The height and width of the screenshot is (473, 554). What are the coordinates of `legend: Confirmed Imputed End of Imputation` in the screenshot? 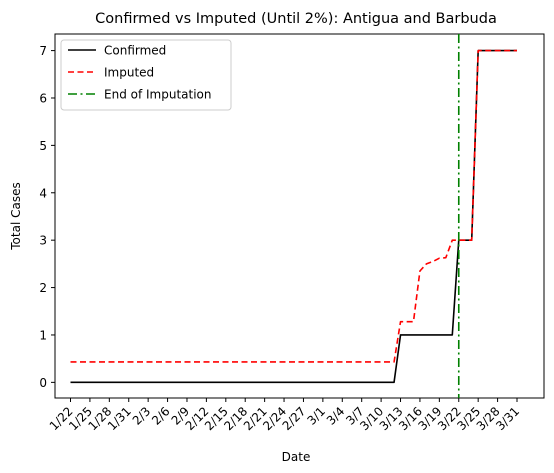 It's located at (146, 75).